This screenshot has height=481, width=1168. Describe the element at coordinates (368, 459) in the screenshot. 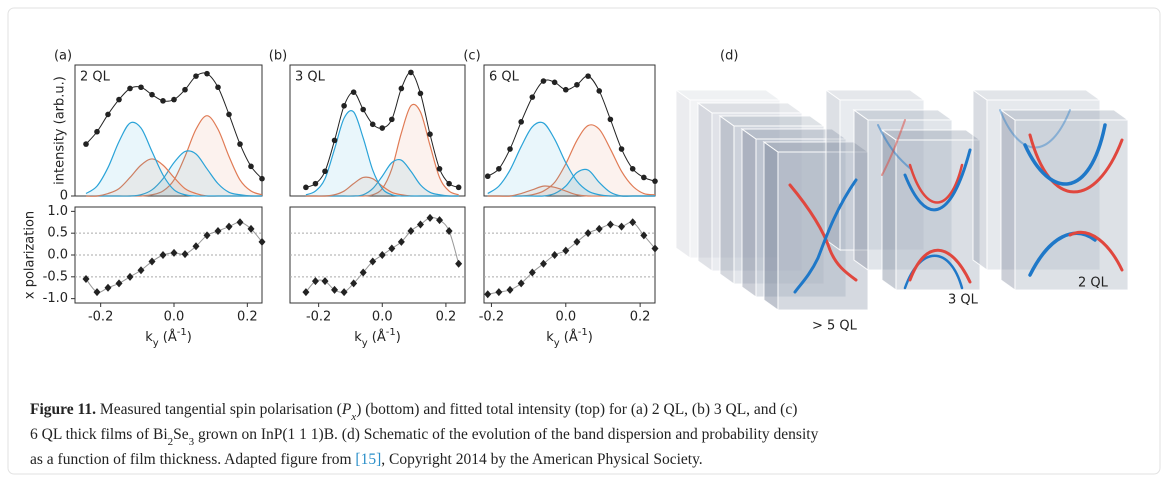

I see `citation-link: [15]` at that location.